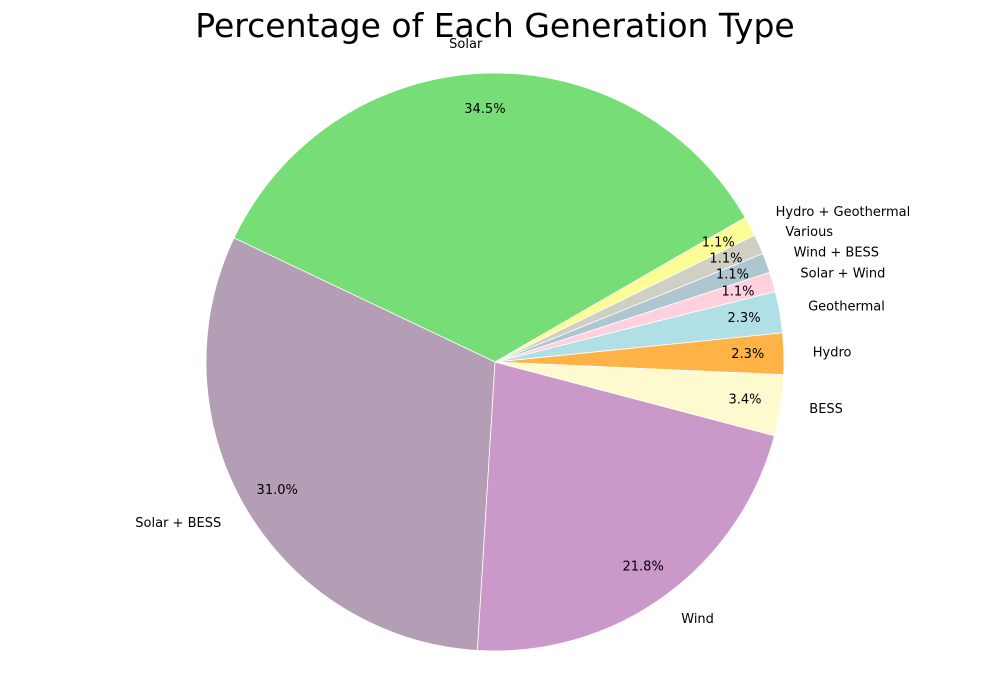  I want to click on slice-percent-various: 1.1%, so click(725, 258).